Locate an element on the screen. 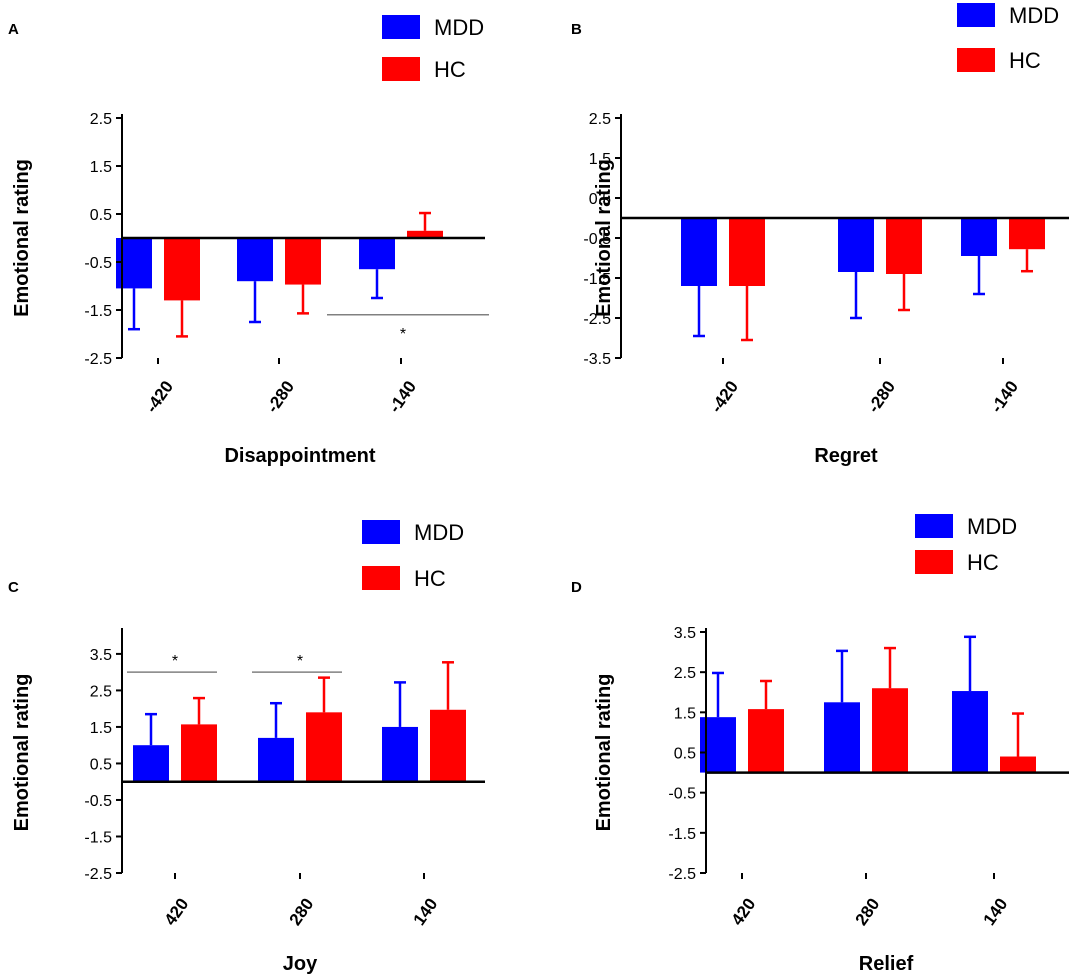  chart-title: Joy is located at coordinates (300, 964).